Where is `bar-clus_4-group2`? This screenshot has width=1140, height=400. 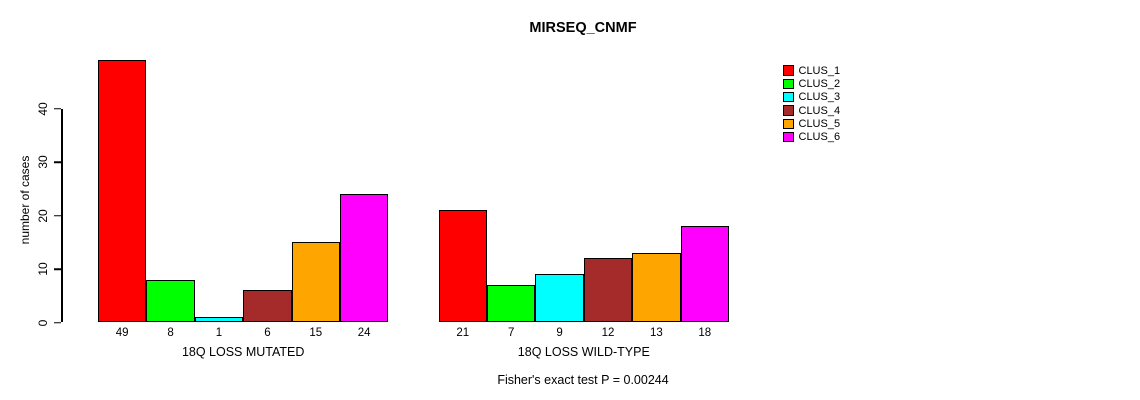 bar-clus_4-group2 is located at coordinates (608, 290).